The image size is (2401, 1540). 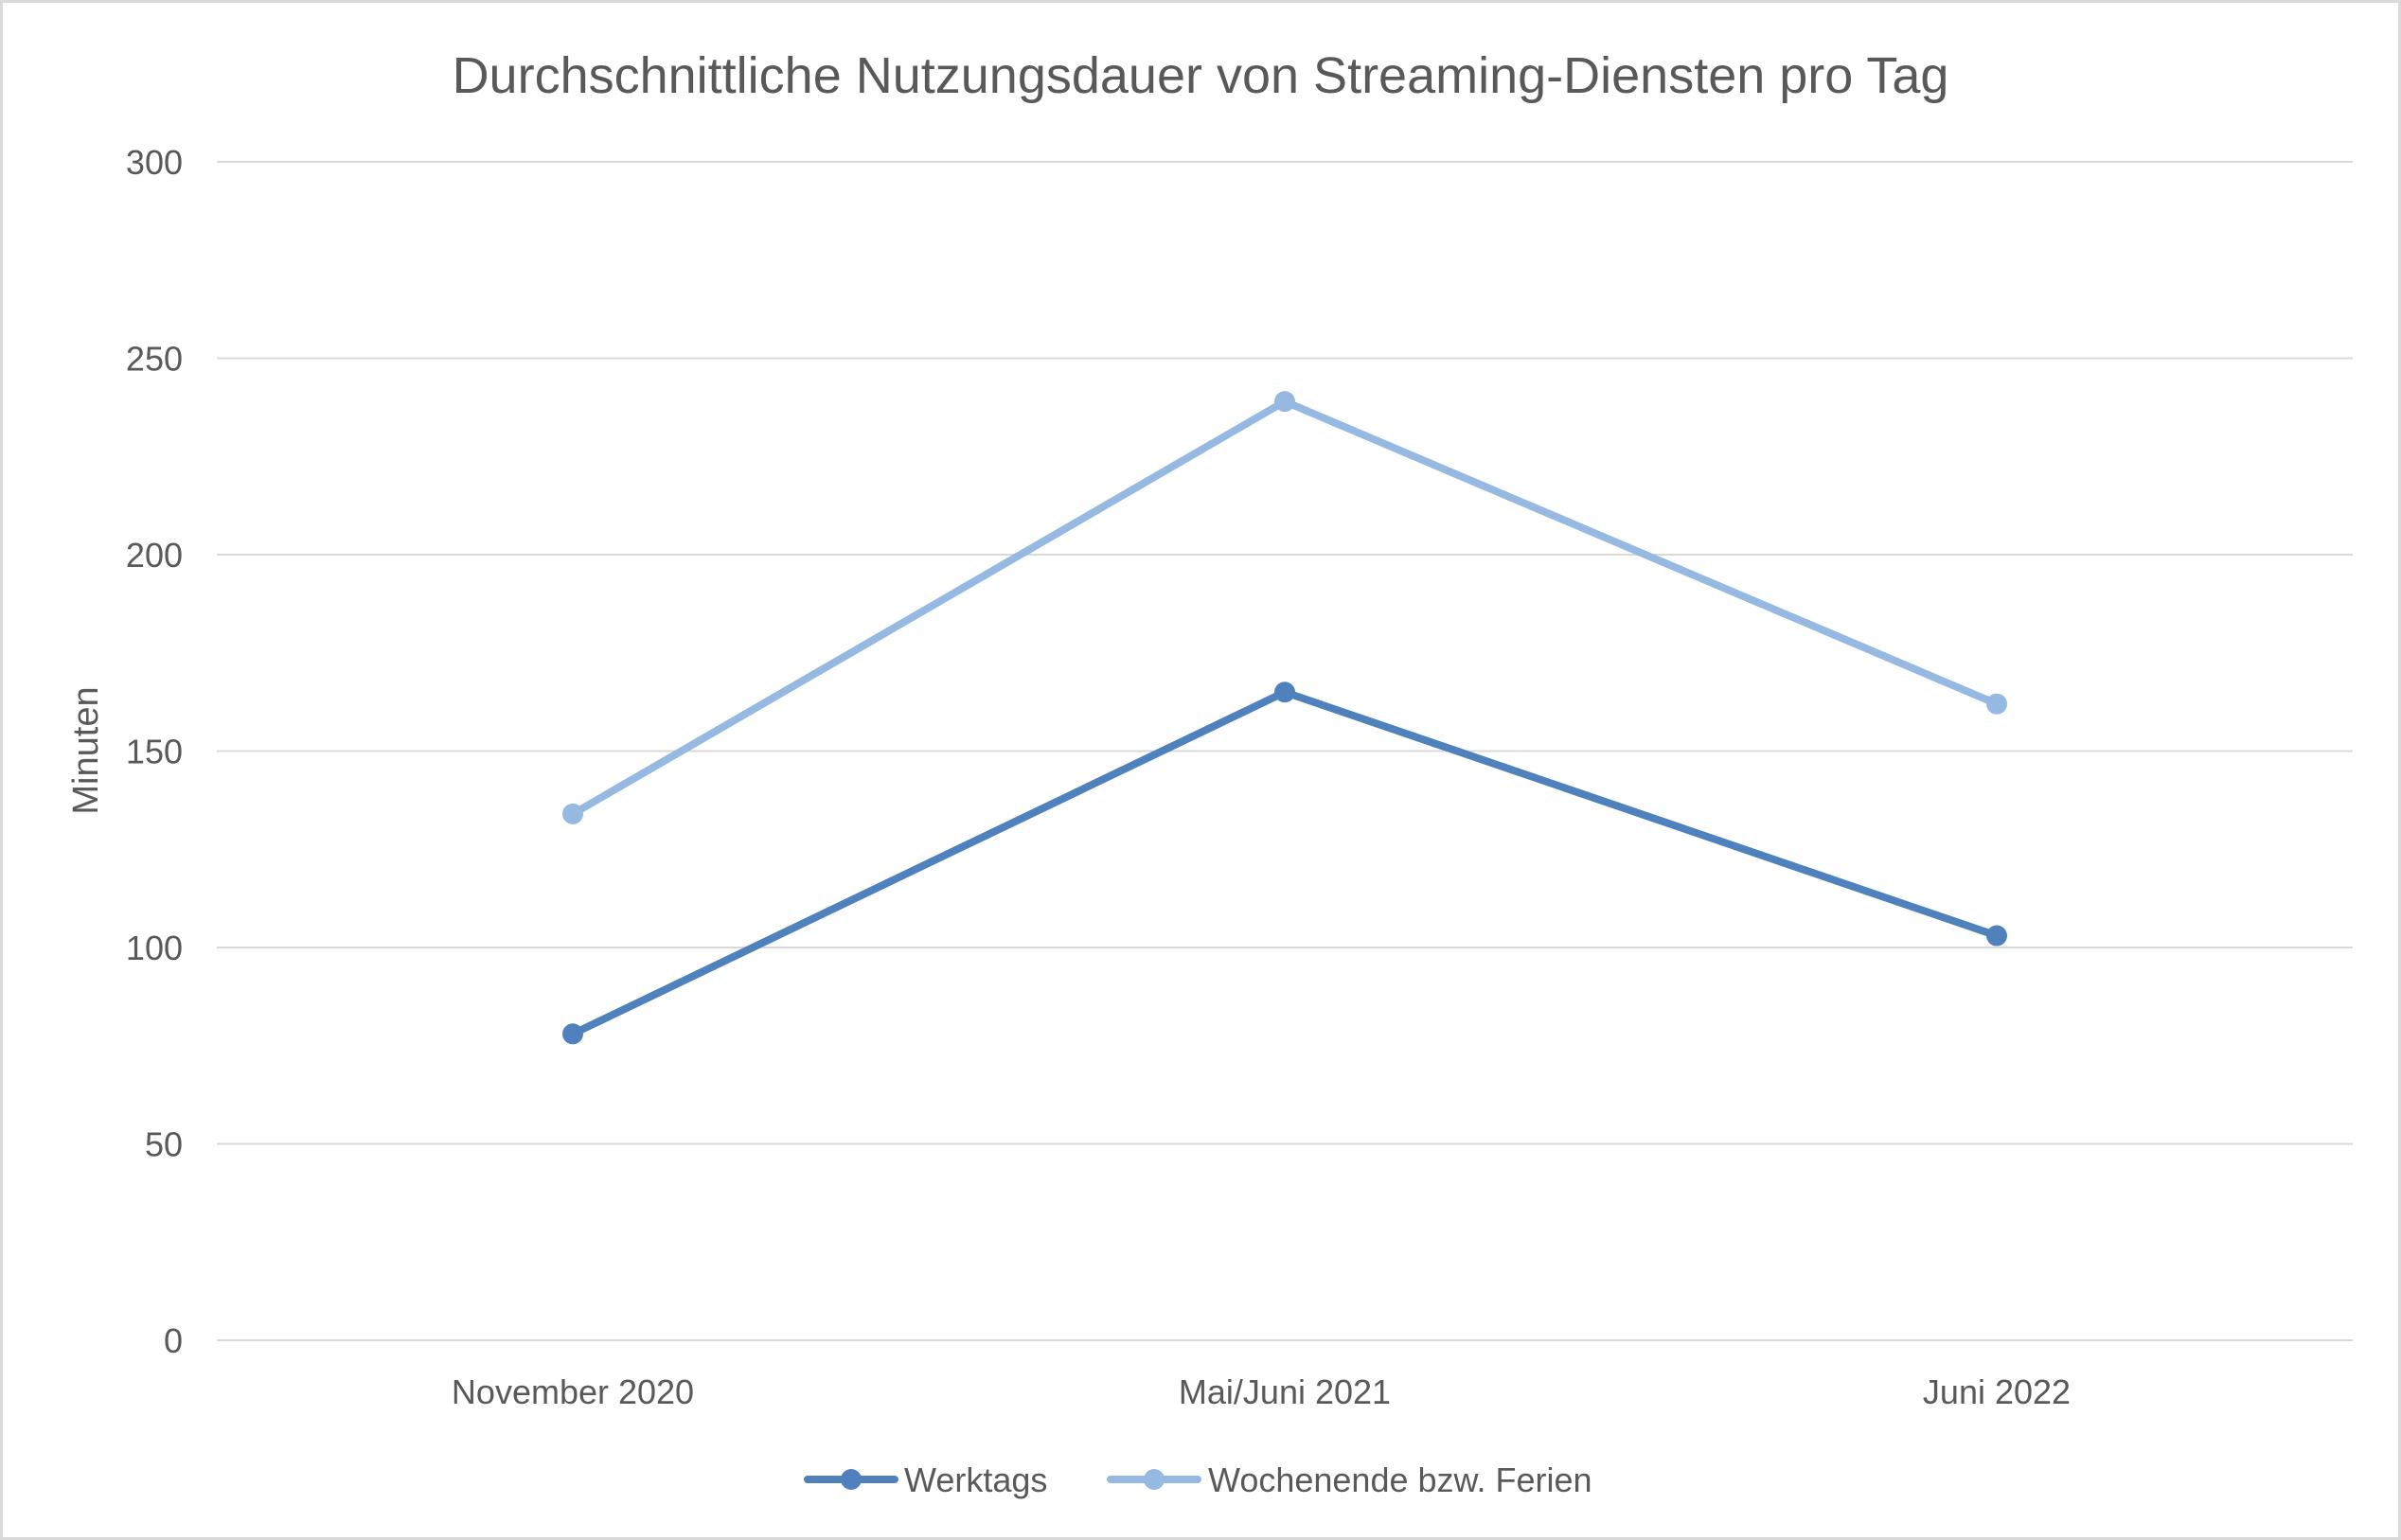 I want to click on legend: Werktags Wochenende bzw. Ferien, so click(x=1198, y=1479).